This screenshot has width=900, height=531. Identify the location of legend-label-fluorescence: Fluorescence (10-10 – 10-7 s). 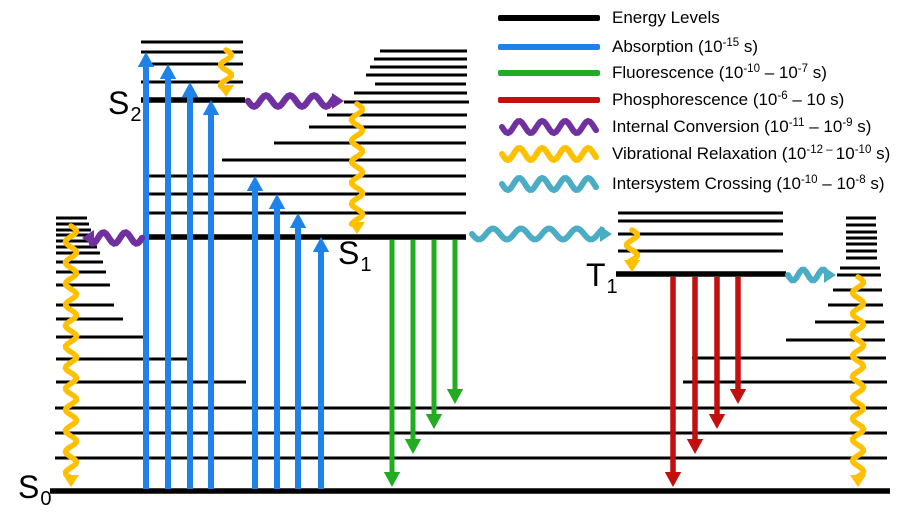
(719, 73).